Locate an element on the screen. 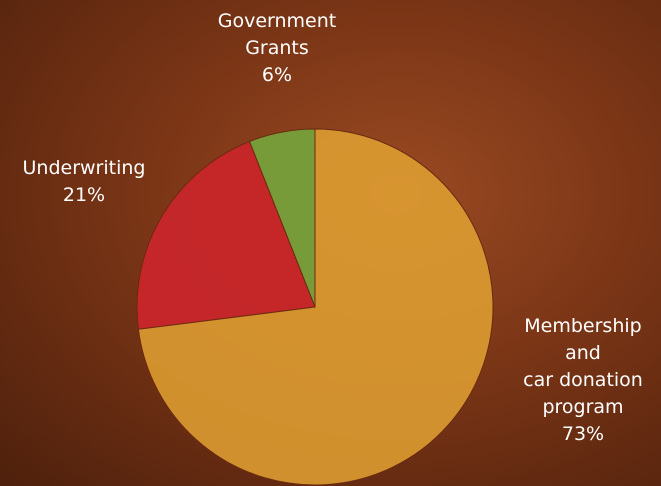 The image size is (661, 486). pie-slice is located at coordinates (226, 235).